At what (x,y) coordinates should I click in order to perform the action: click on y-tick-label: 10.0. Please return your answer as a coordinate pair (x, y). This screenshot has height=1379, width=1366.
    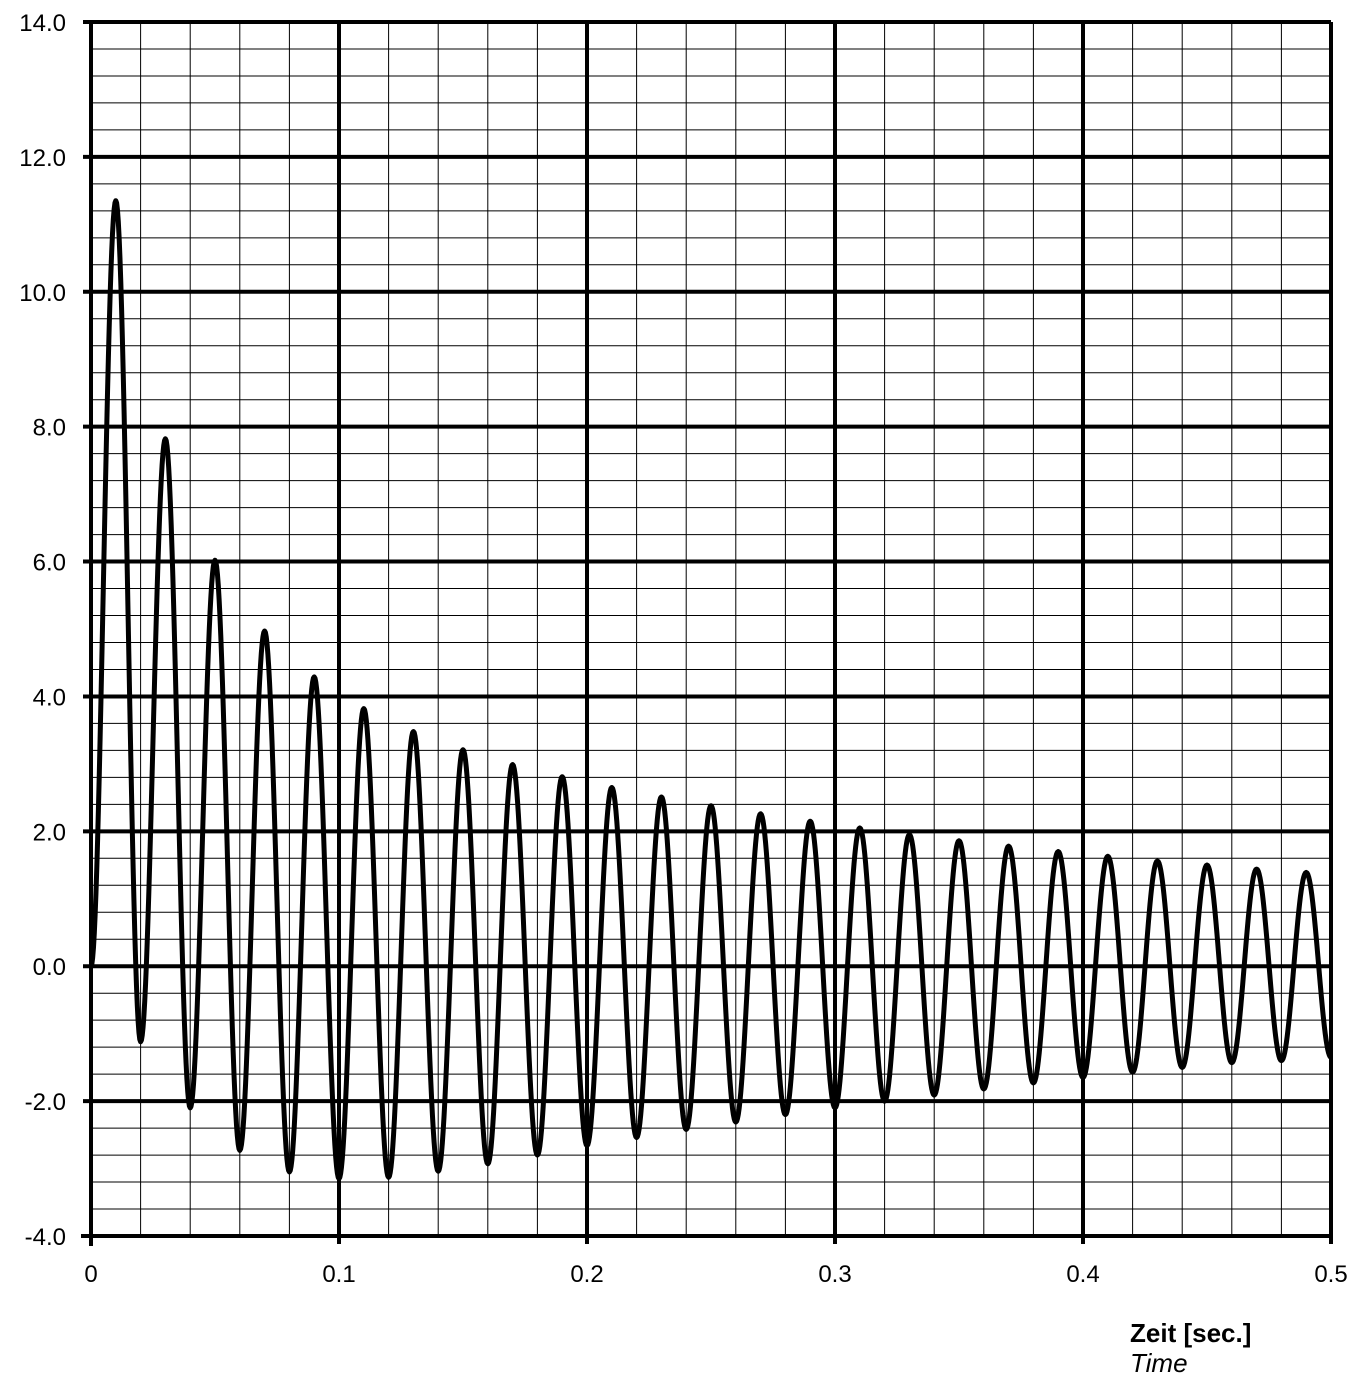
    Looking at the image, I should click on (42, 293).